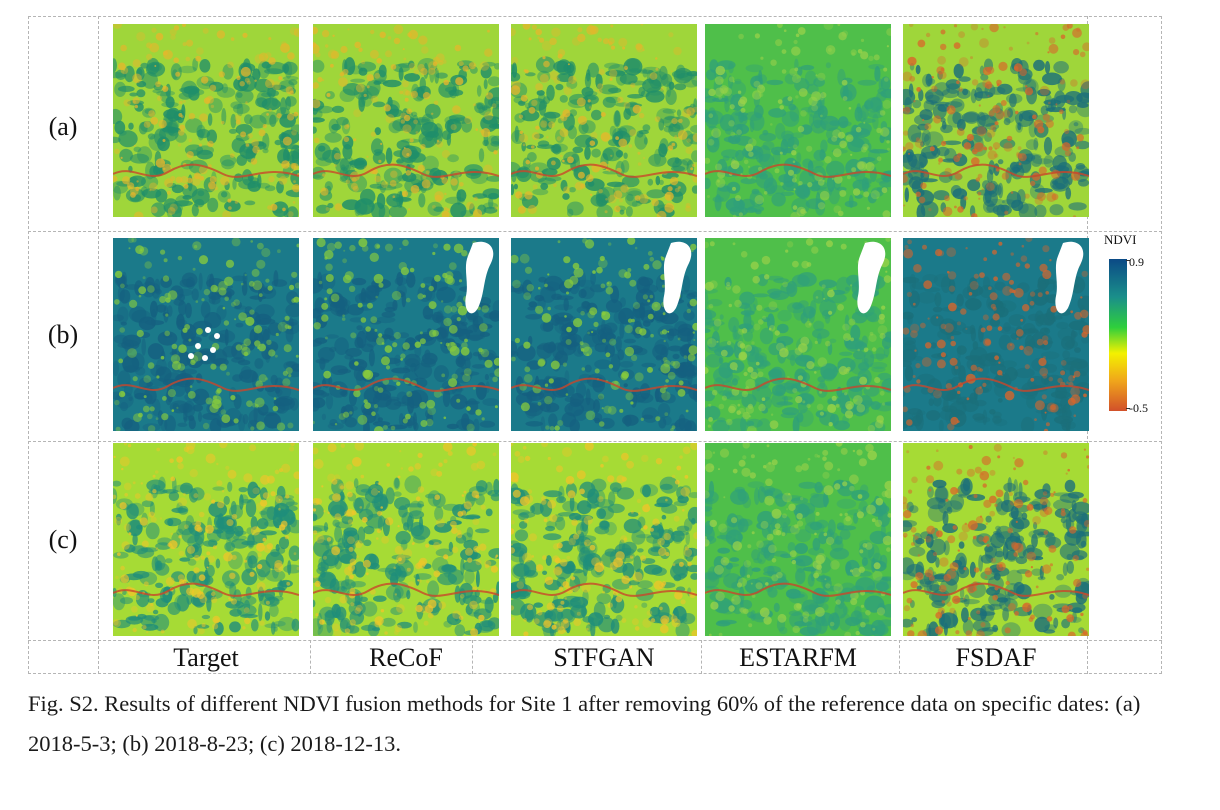 The width and height of the screenshot is (1220, 810). I want to click on panel-b-estarfm, so click(798, 334).